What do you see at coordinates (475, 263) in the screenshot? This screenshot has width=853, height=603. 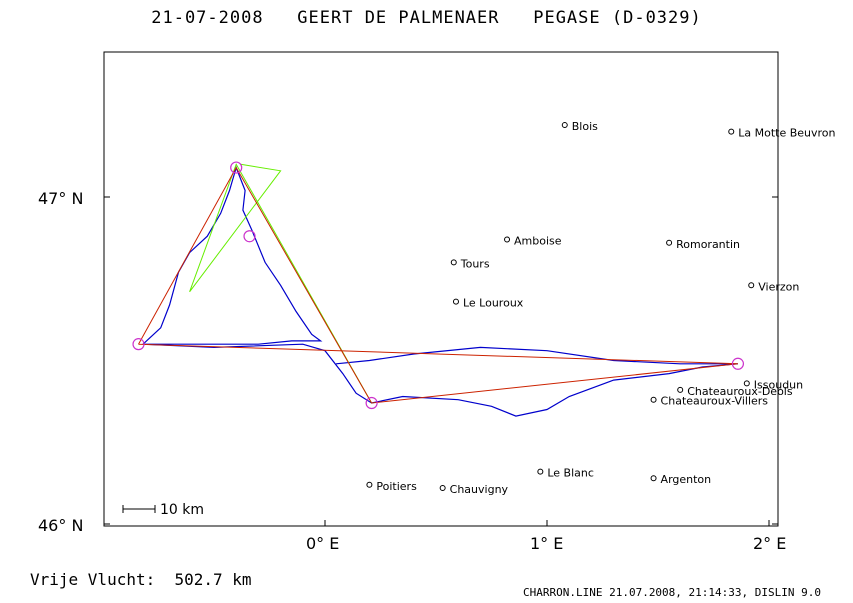 I see `town-label: Tours` at bounding box center [475, 263].